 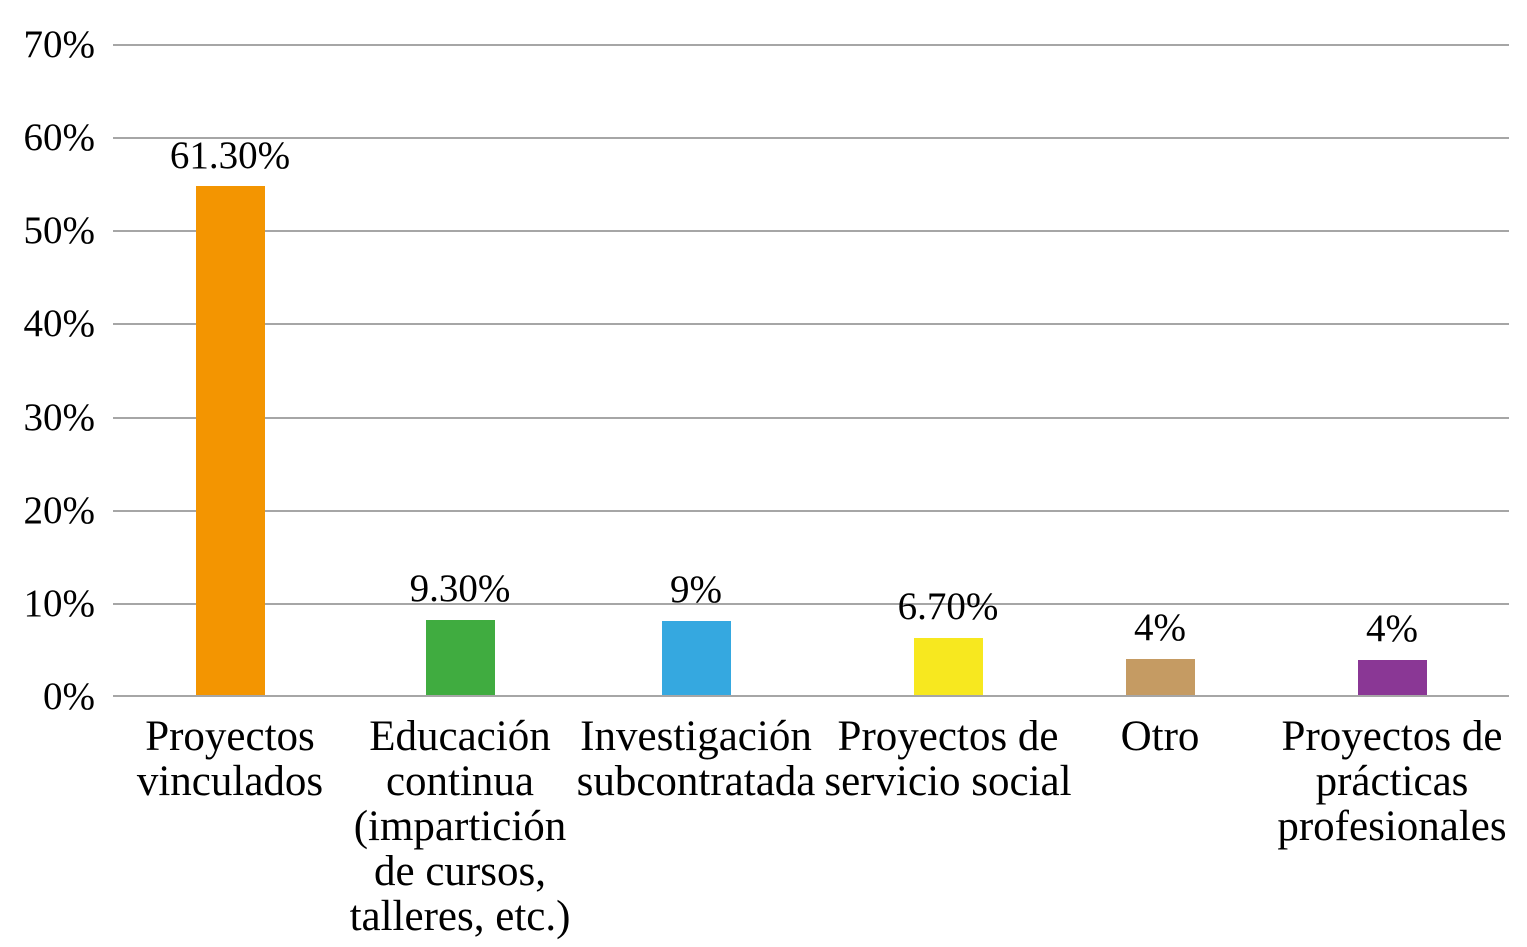 I want to click on y-axis-tick-label-10pct: 10%, so click(x=59, y=603).